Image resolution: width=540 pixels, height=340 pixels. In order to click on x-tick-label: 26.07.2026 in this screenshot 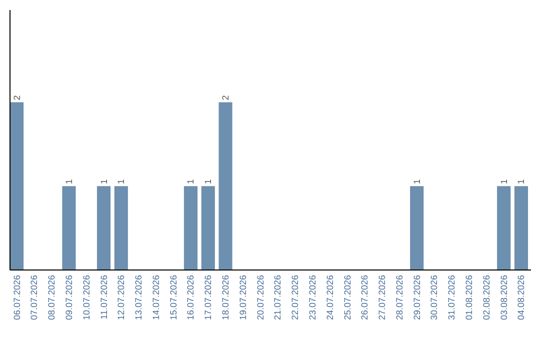, I will do `click(365, 297)`.